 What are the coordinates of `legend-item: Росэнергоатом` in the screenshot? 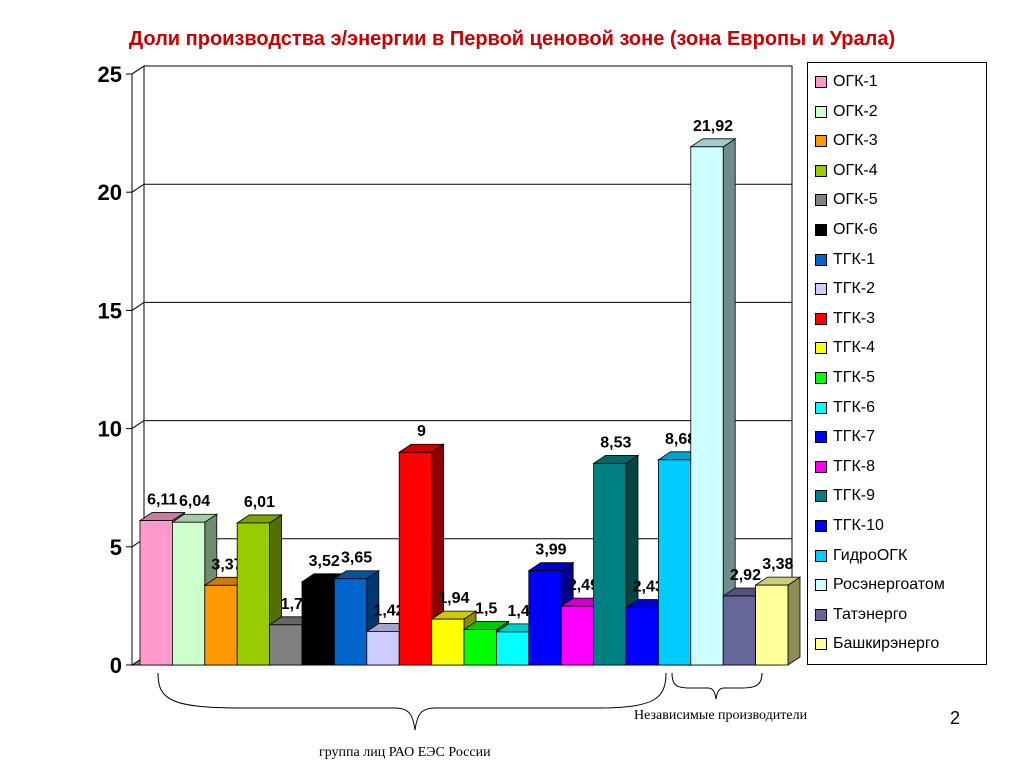 It's located at (880, 585).